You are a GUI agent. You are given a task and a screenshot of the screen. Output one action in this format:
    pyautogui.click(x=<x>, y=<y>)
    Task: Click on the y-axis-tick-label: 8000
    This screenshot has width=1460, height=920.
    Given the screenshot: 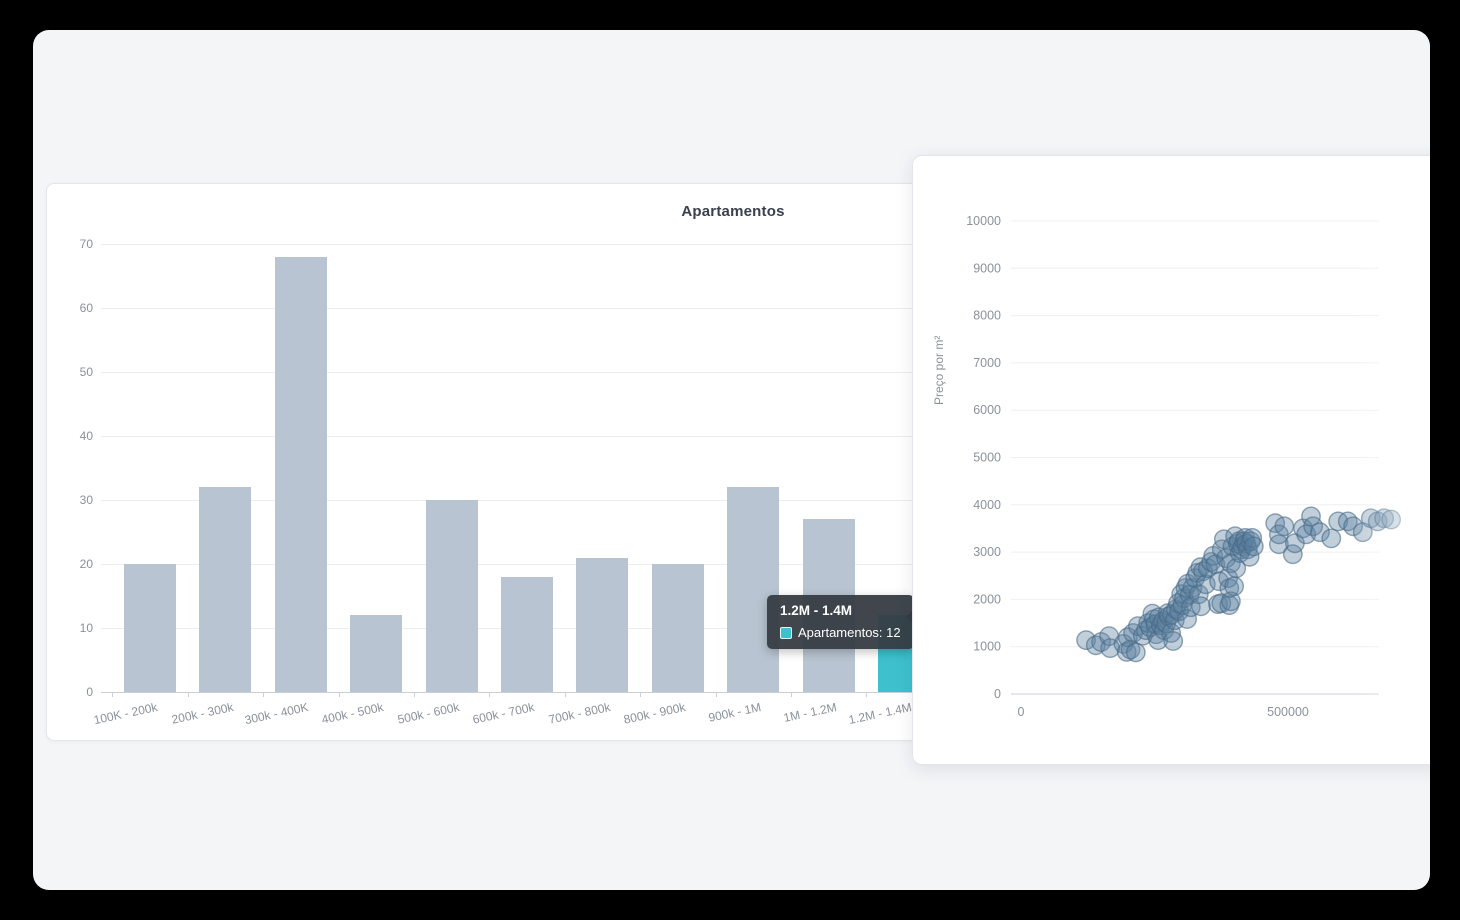 What is the action you would take?
    pyautogui.click(x=987, y=316)
    